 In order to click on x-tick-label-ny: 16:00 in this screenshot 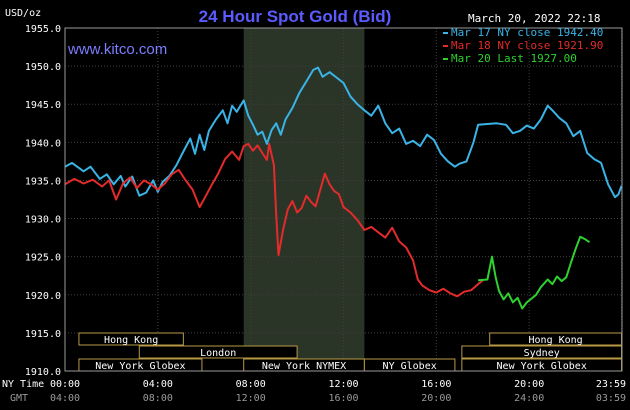, I will do `click(436, 384)`.